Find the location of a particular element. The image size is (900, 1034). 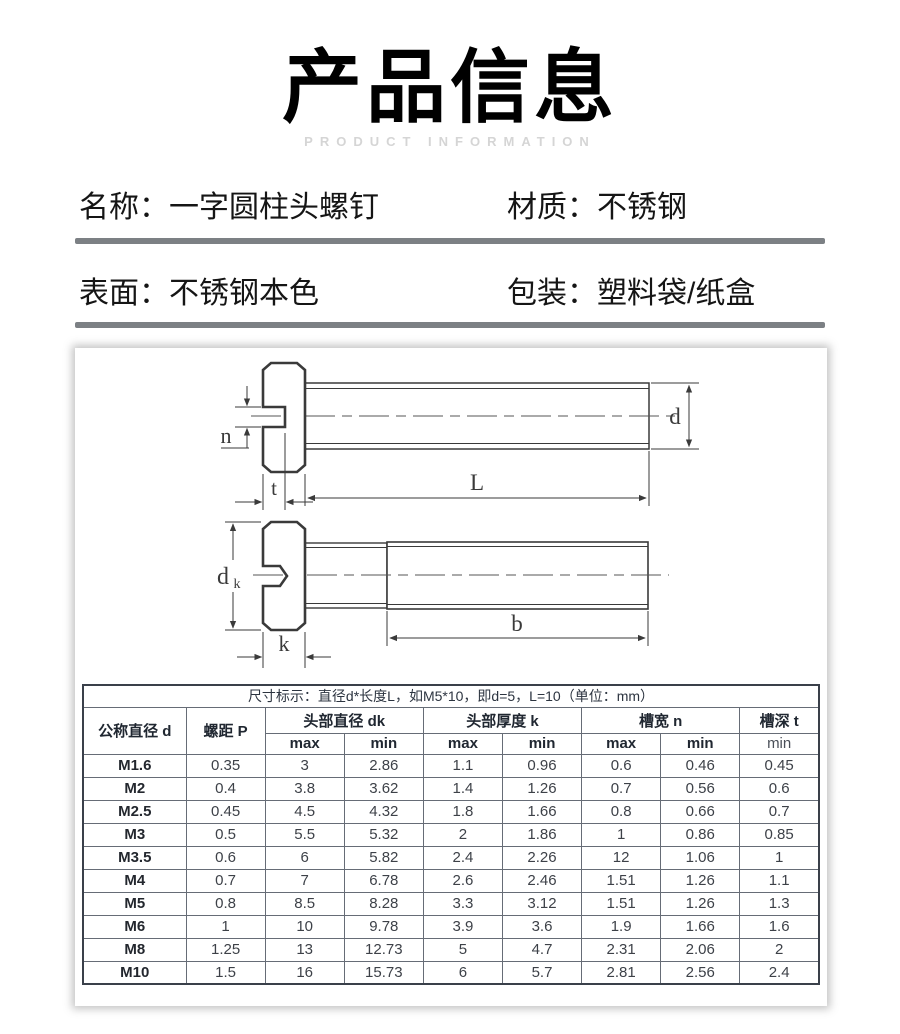

value-cell: 0.4 is located at coordinates (225, 788).